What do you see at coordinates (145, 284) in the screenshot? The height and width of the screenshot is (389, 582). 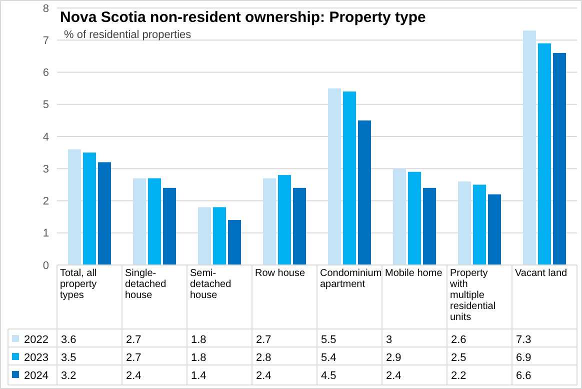 I see `x-tick-label: Single-detached house` at bounding box center [145, 284].